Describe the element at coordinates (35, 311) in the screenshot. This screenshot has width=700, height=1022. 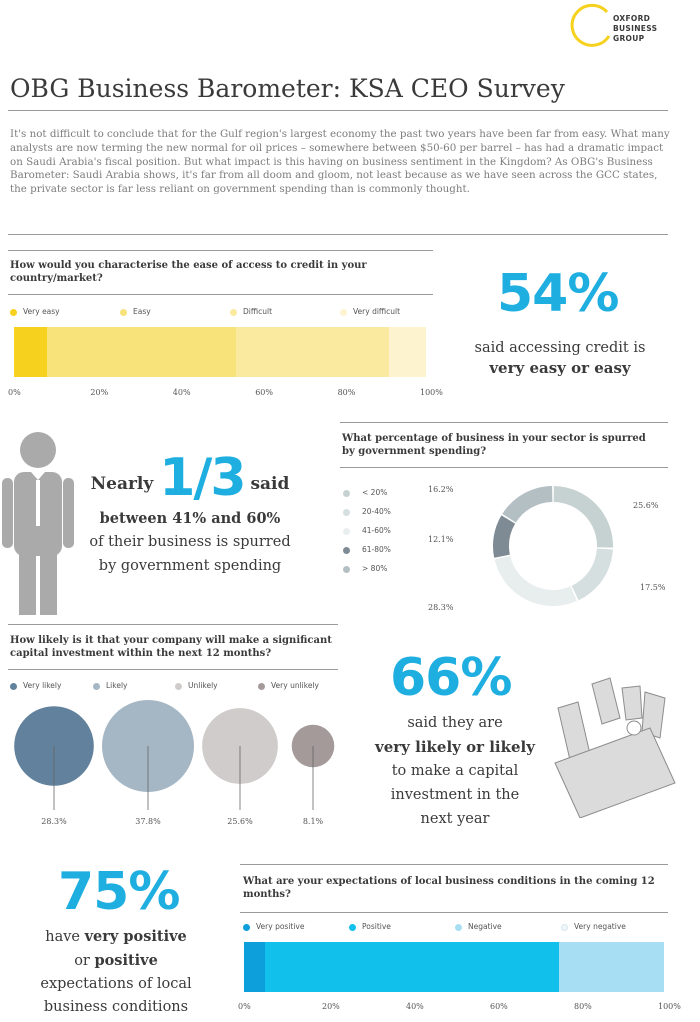
I see `credit-legend-item-0: Very easy` at that location.